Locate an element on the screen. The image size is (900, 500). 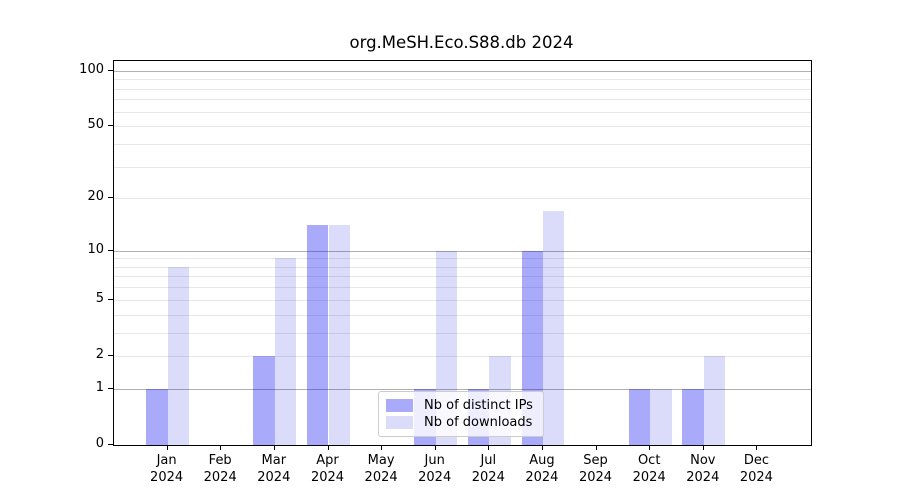
x-tick-month: Nov is located at coordinates (703, 460).